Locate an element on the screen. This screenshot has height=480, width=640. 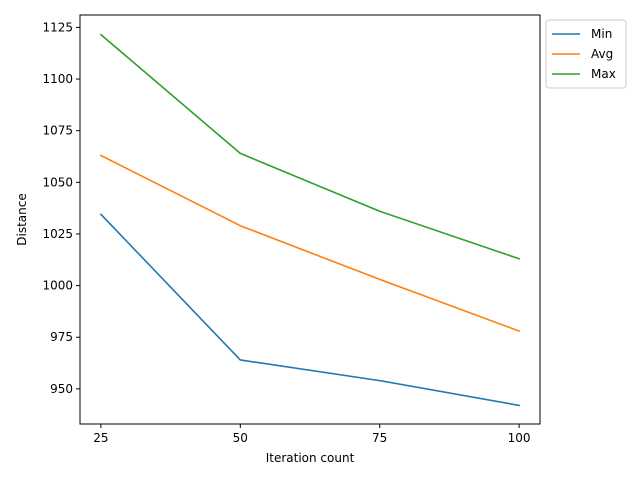
y-tick-label: 950 is located at coordinates (61, 389).